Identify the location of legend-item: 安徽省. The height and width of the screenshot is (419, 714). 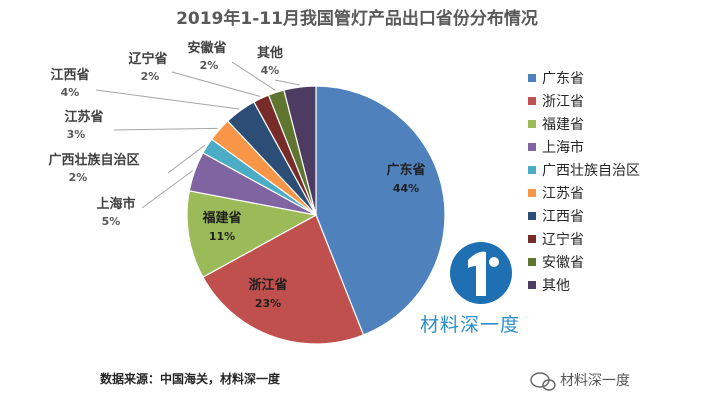
(556, 263).